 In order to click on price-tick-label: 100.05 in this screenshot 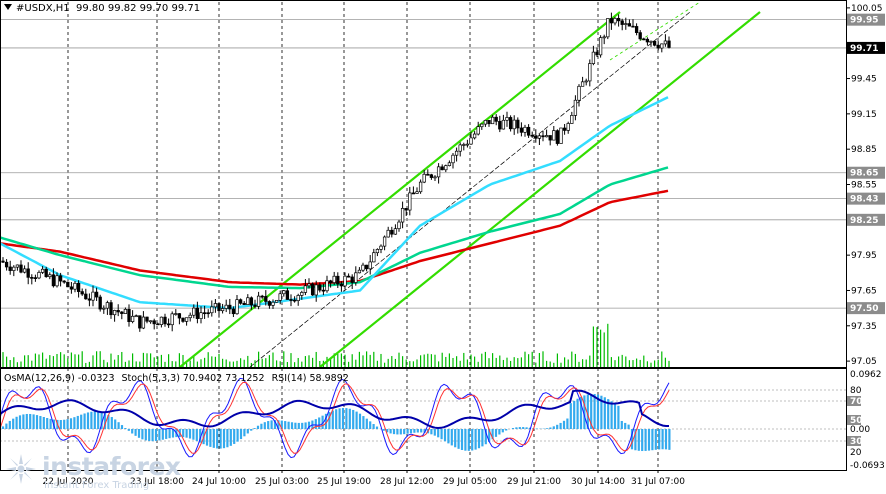, I will do `click(867, 9)`.